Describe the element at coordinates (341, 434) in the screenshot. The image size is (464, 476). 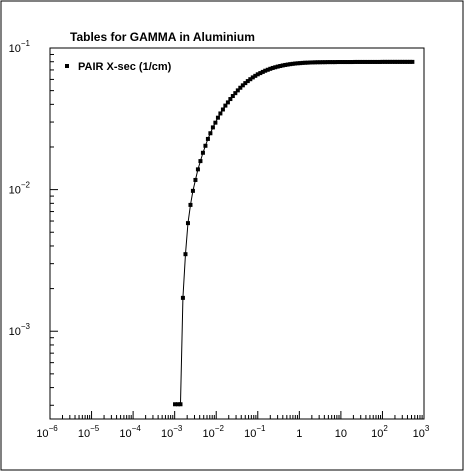
I see `x-tick-label: 10` at that location.